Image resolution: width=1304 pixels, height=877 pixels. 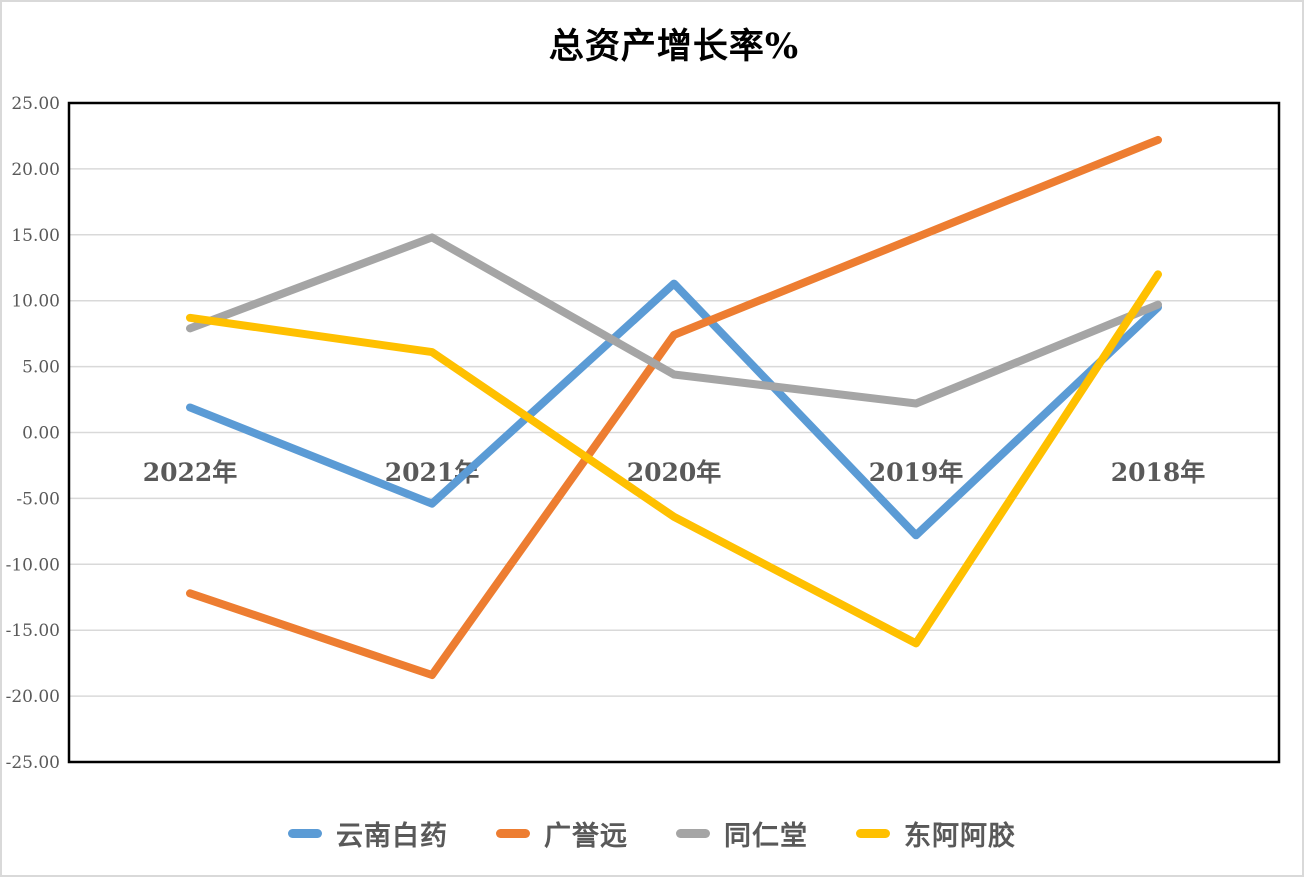 I want to click on y-tick-label: -25.00, so click(x=33, y=763).